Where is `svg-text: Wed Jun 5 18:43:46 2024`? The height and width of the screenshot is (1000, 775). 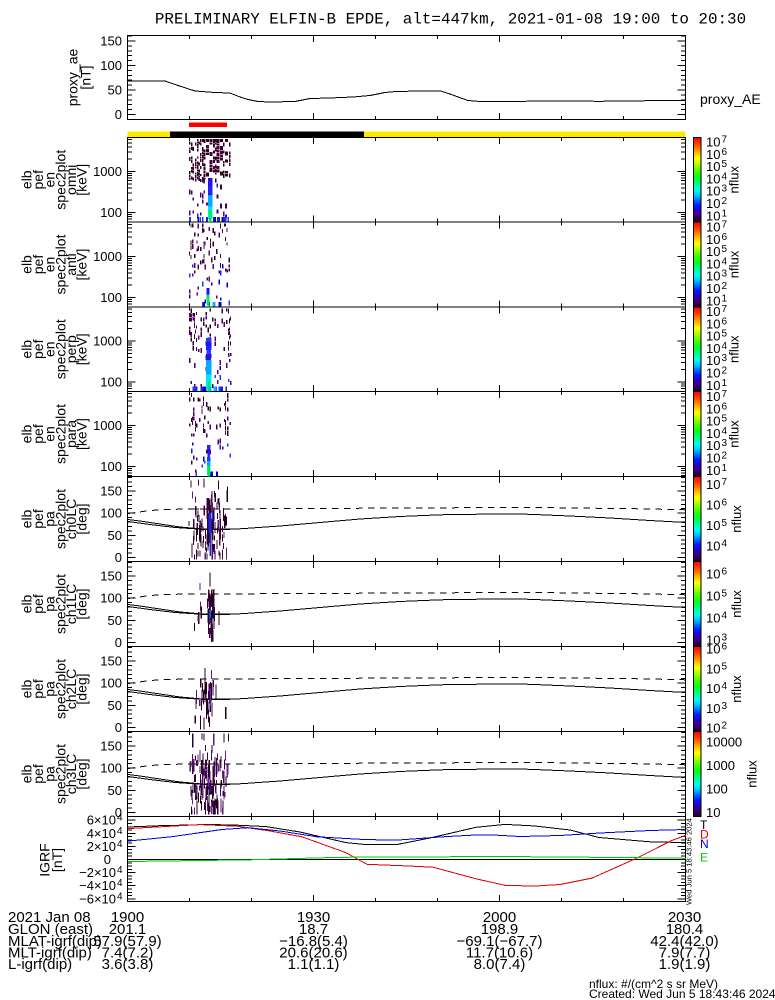 svg-text: Wed Jun 5 18:43:46 2024 is located at coordinates (689, 861).